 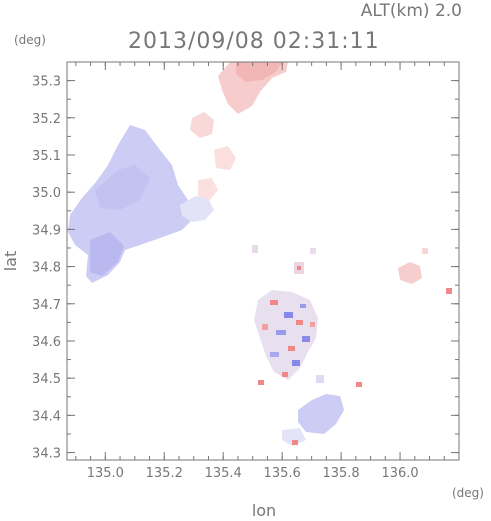 What do you see at coordinates (105, 473) in the screenshot?
I see `x-tick-label: 135.0` at bounding box center [105, 473].